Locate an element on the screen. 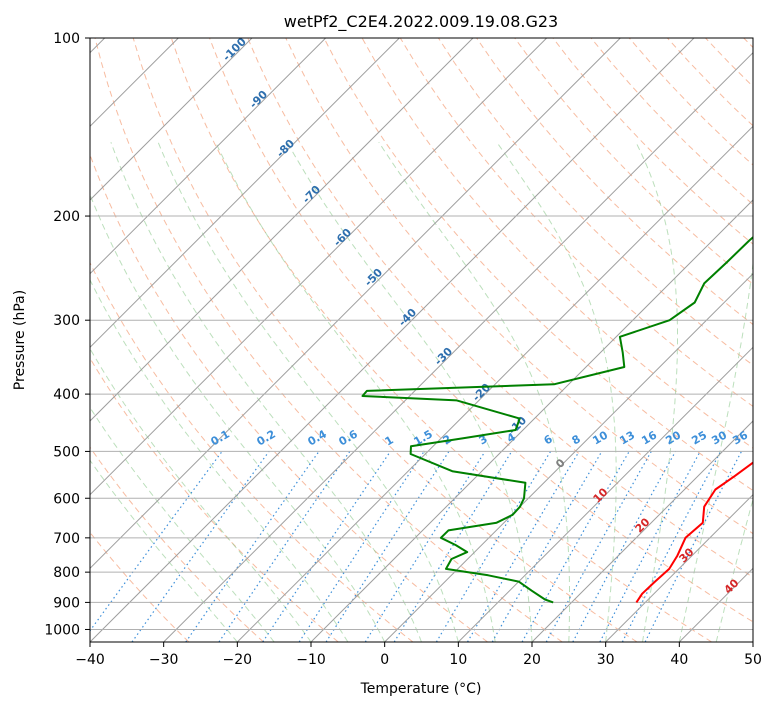  y-axis: 100 200 300 400 500 600 700 800 900 1000 is located at coordinates (67, 334).